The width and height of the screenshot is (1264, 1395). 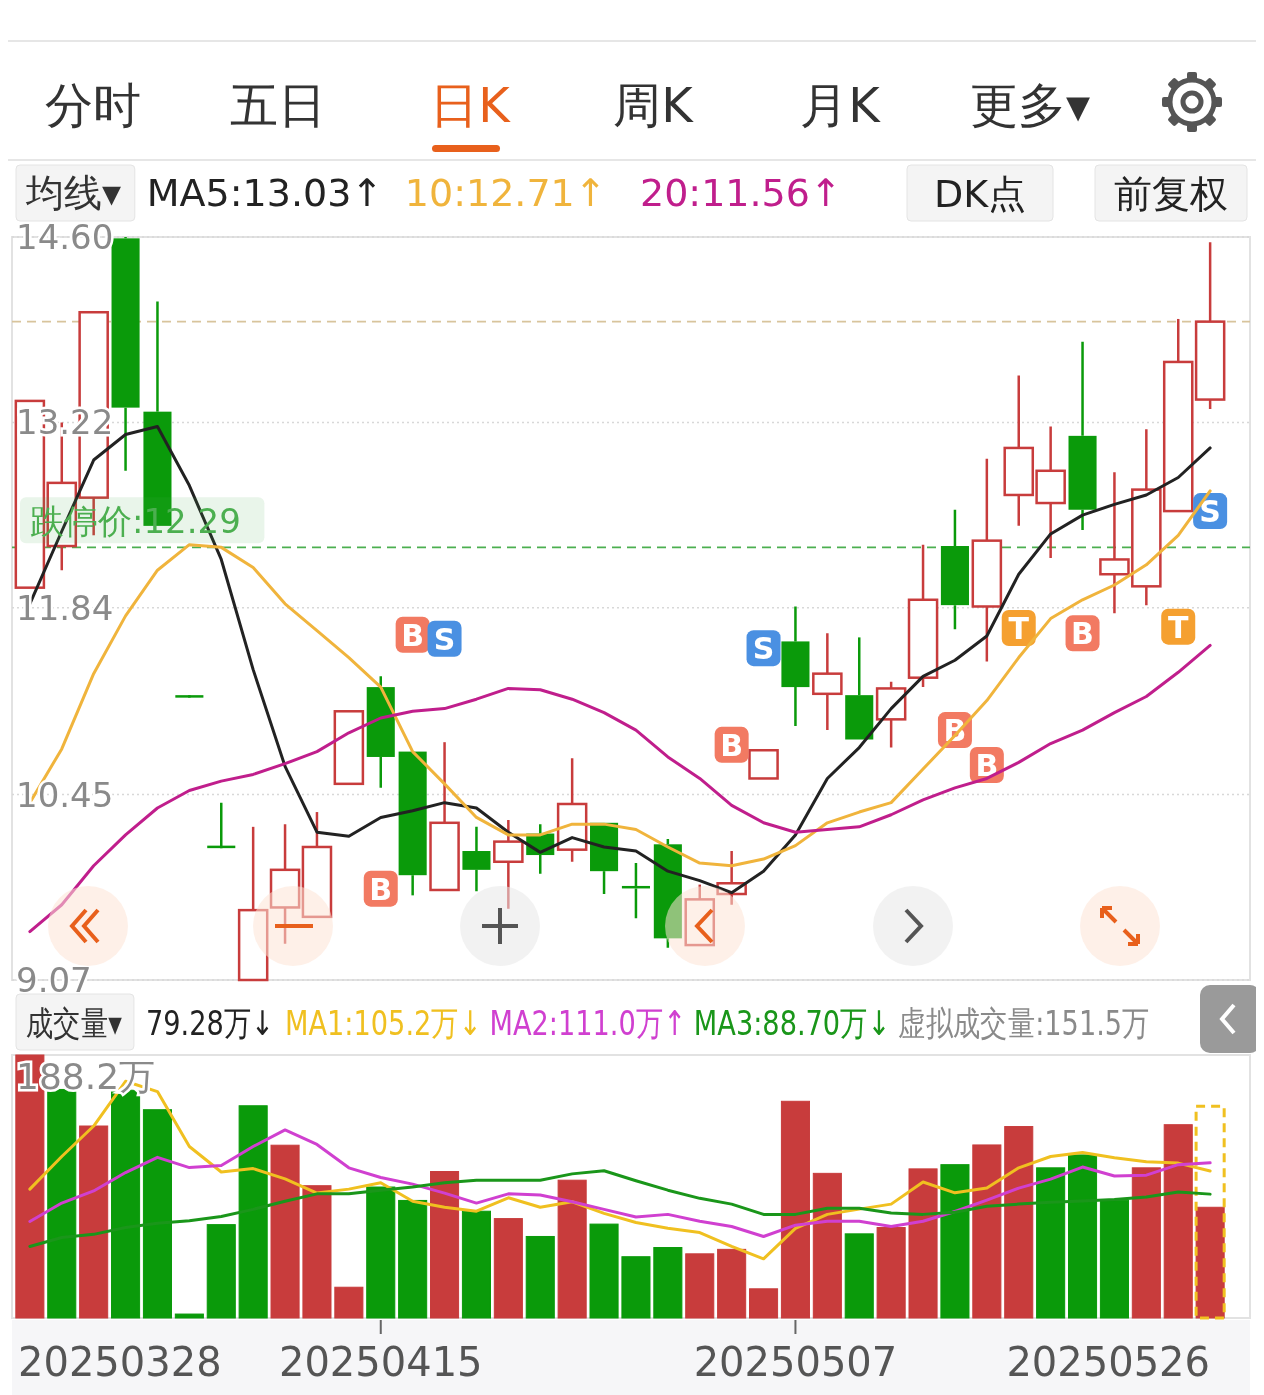 I want to click on legend-title: 成交量▾, so click(x=74, y=1022).